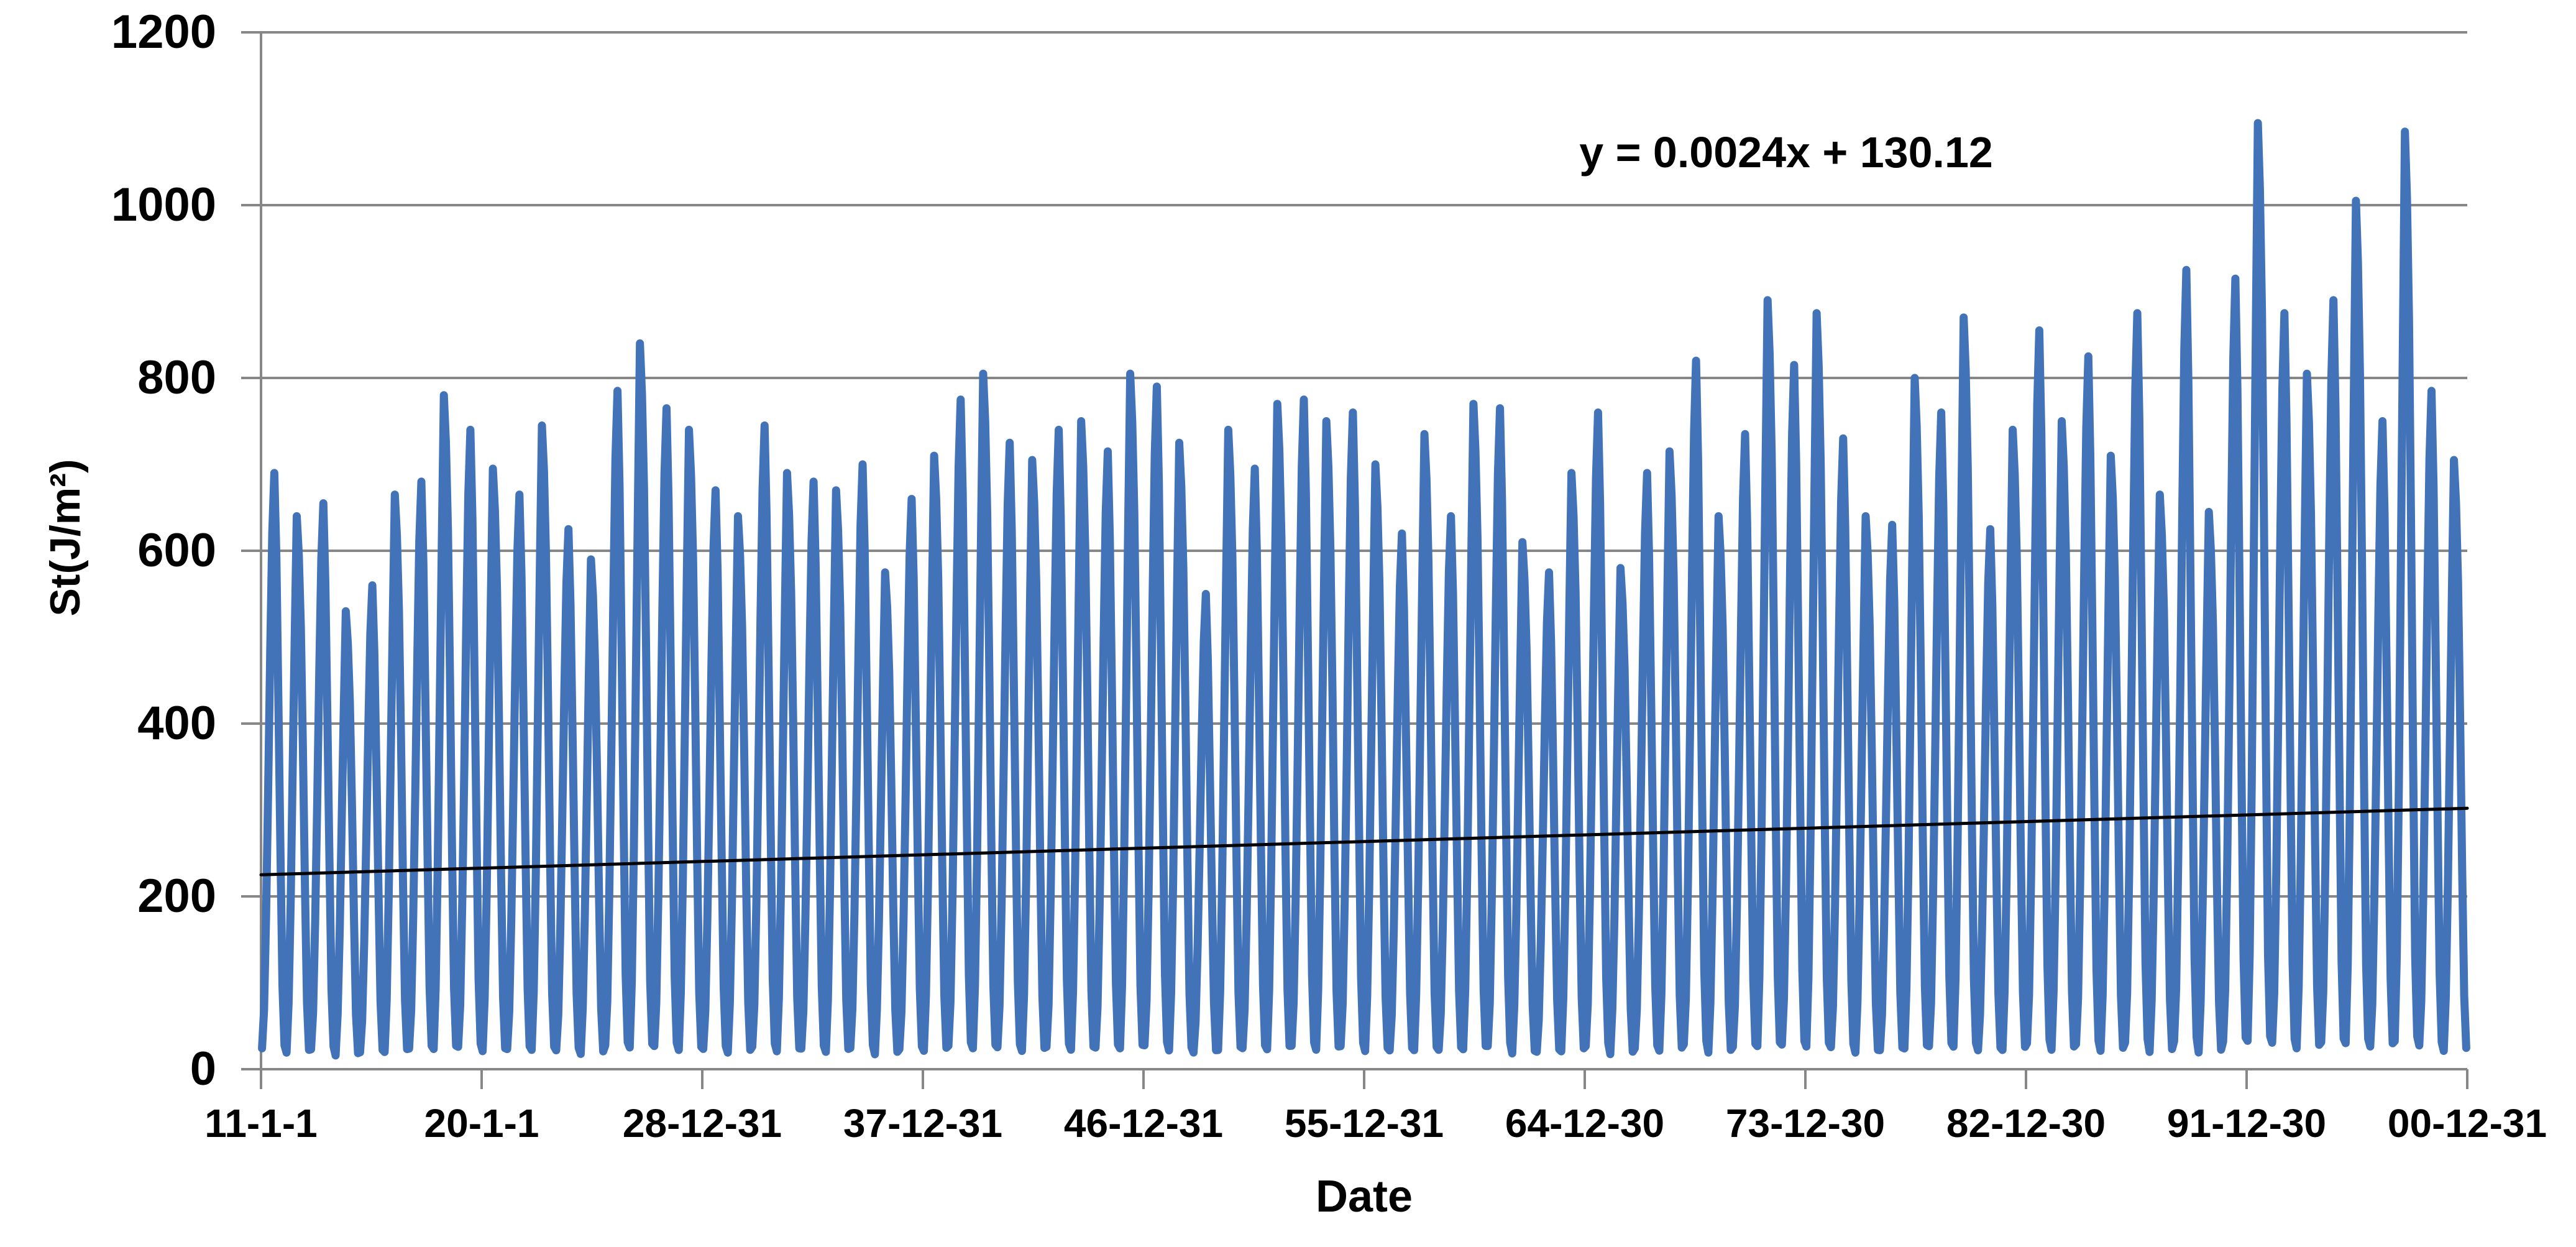 This screenshot has width=2576, height=1247. Describe the element at coordinates (203, 1068) in the screenshot. I see `y-tick-label-0: 0` at that location.